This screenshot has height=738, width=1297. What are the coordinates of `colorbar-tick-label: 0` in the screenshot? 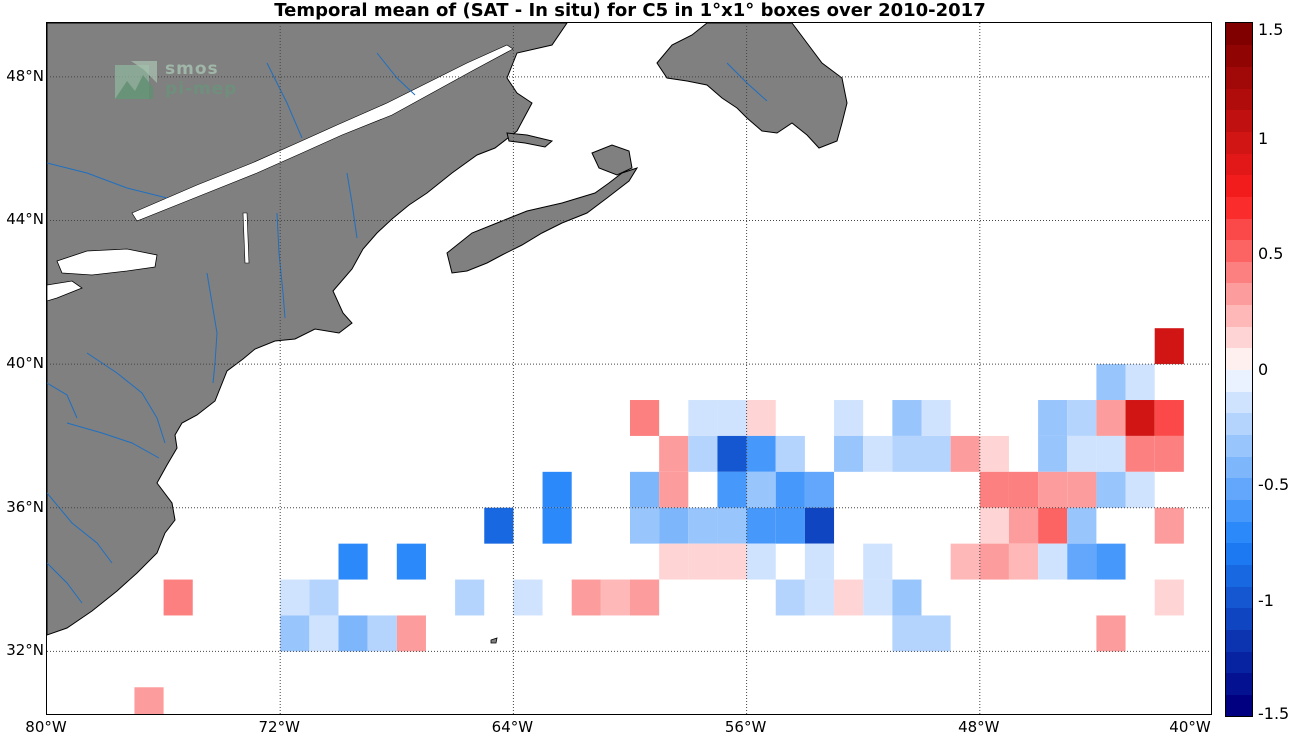 It's located at (1263, 369).